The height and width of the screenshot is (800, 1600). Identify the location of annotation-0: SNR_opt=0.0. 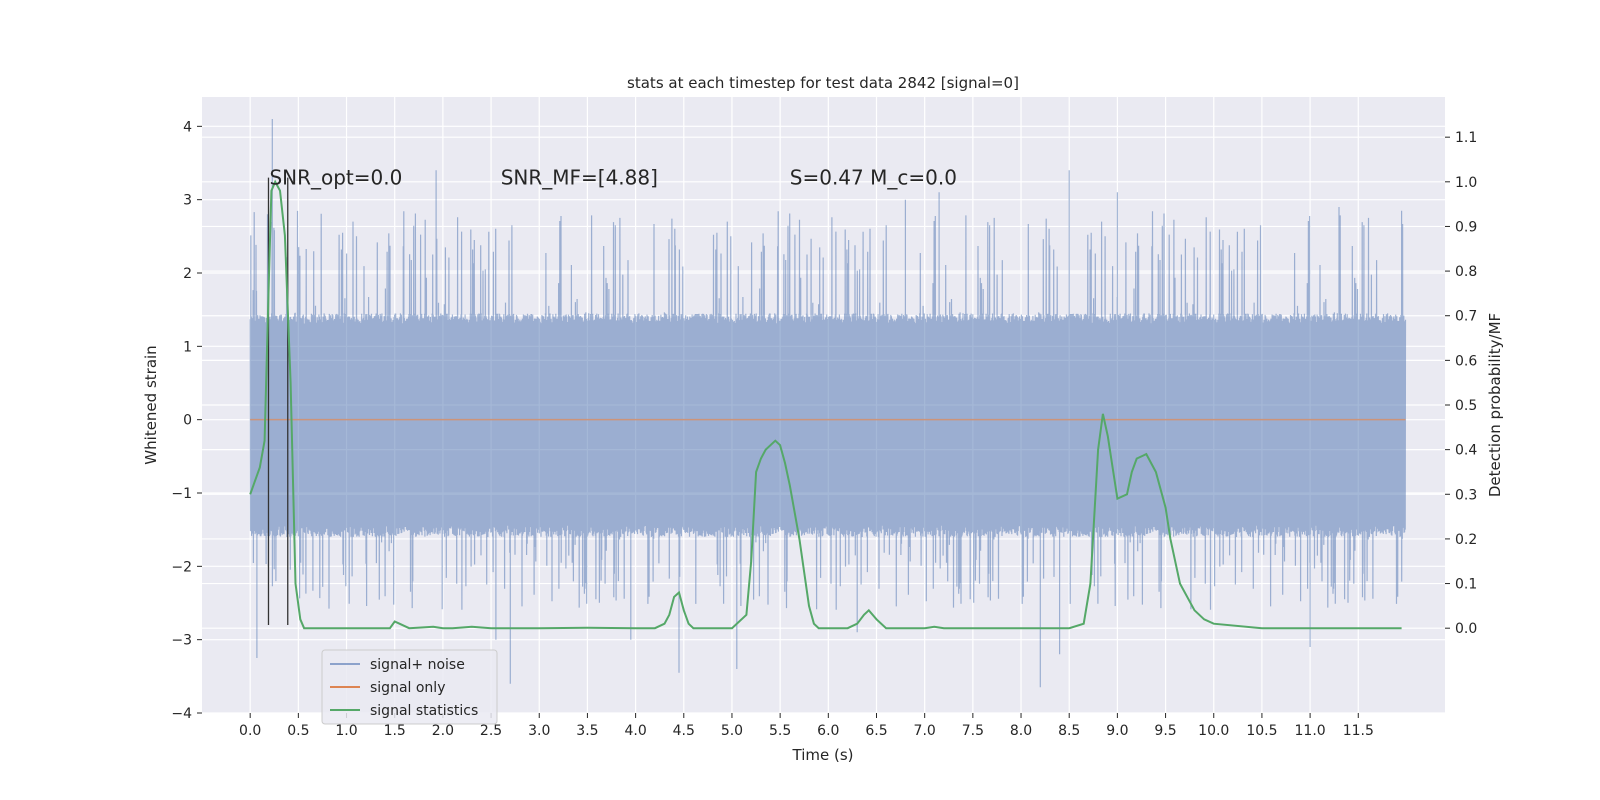
(335, 178).